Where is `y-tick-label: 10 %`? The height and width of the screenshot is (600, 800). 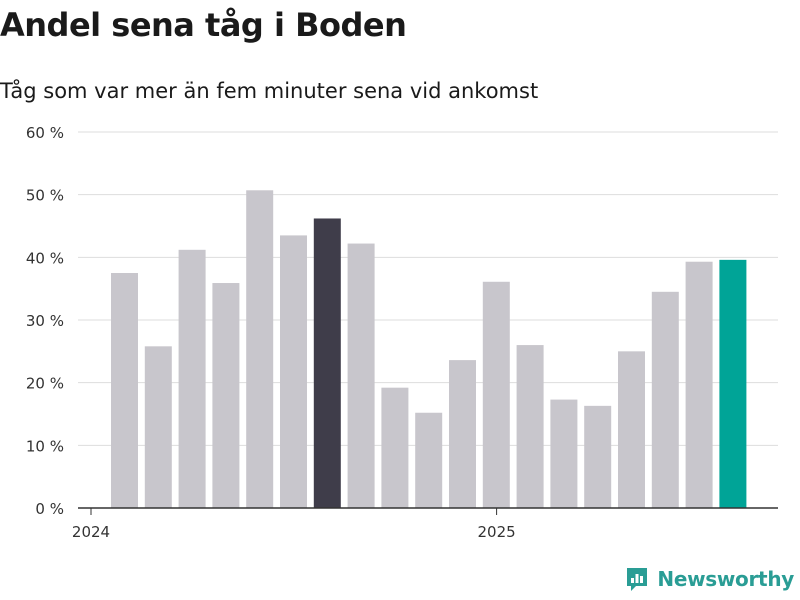
y-tick-label: 10 % is located at coordinates (45, 446).